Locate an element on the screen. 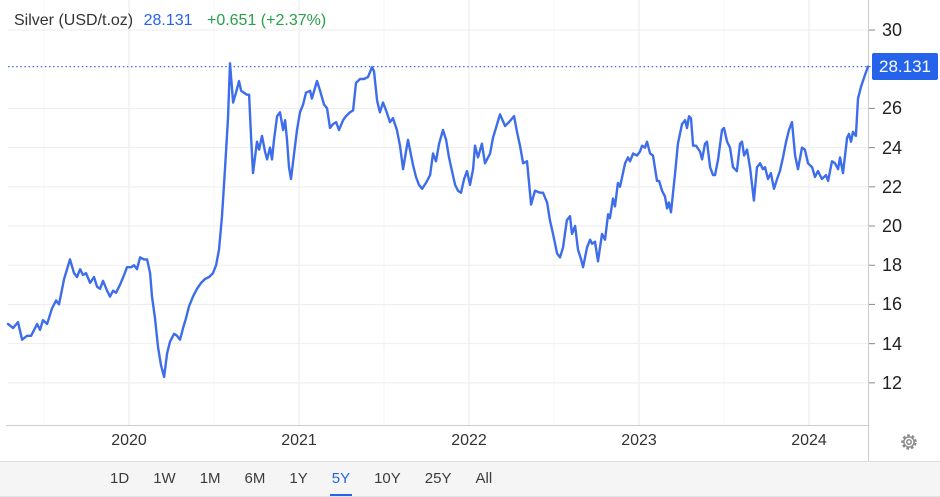 The height and width of the screenshot is (497, 940). y-axis-label: 26 is located at coordinates (892, 108).